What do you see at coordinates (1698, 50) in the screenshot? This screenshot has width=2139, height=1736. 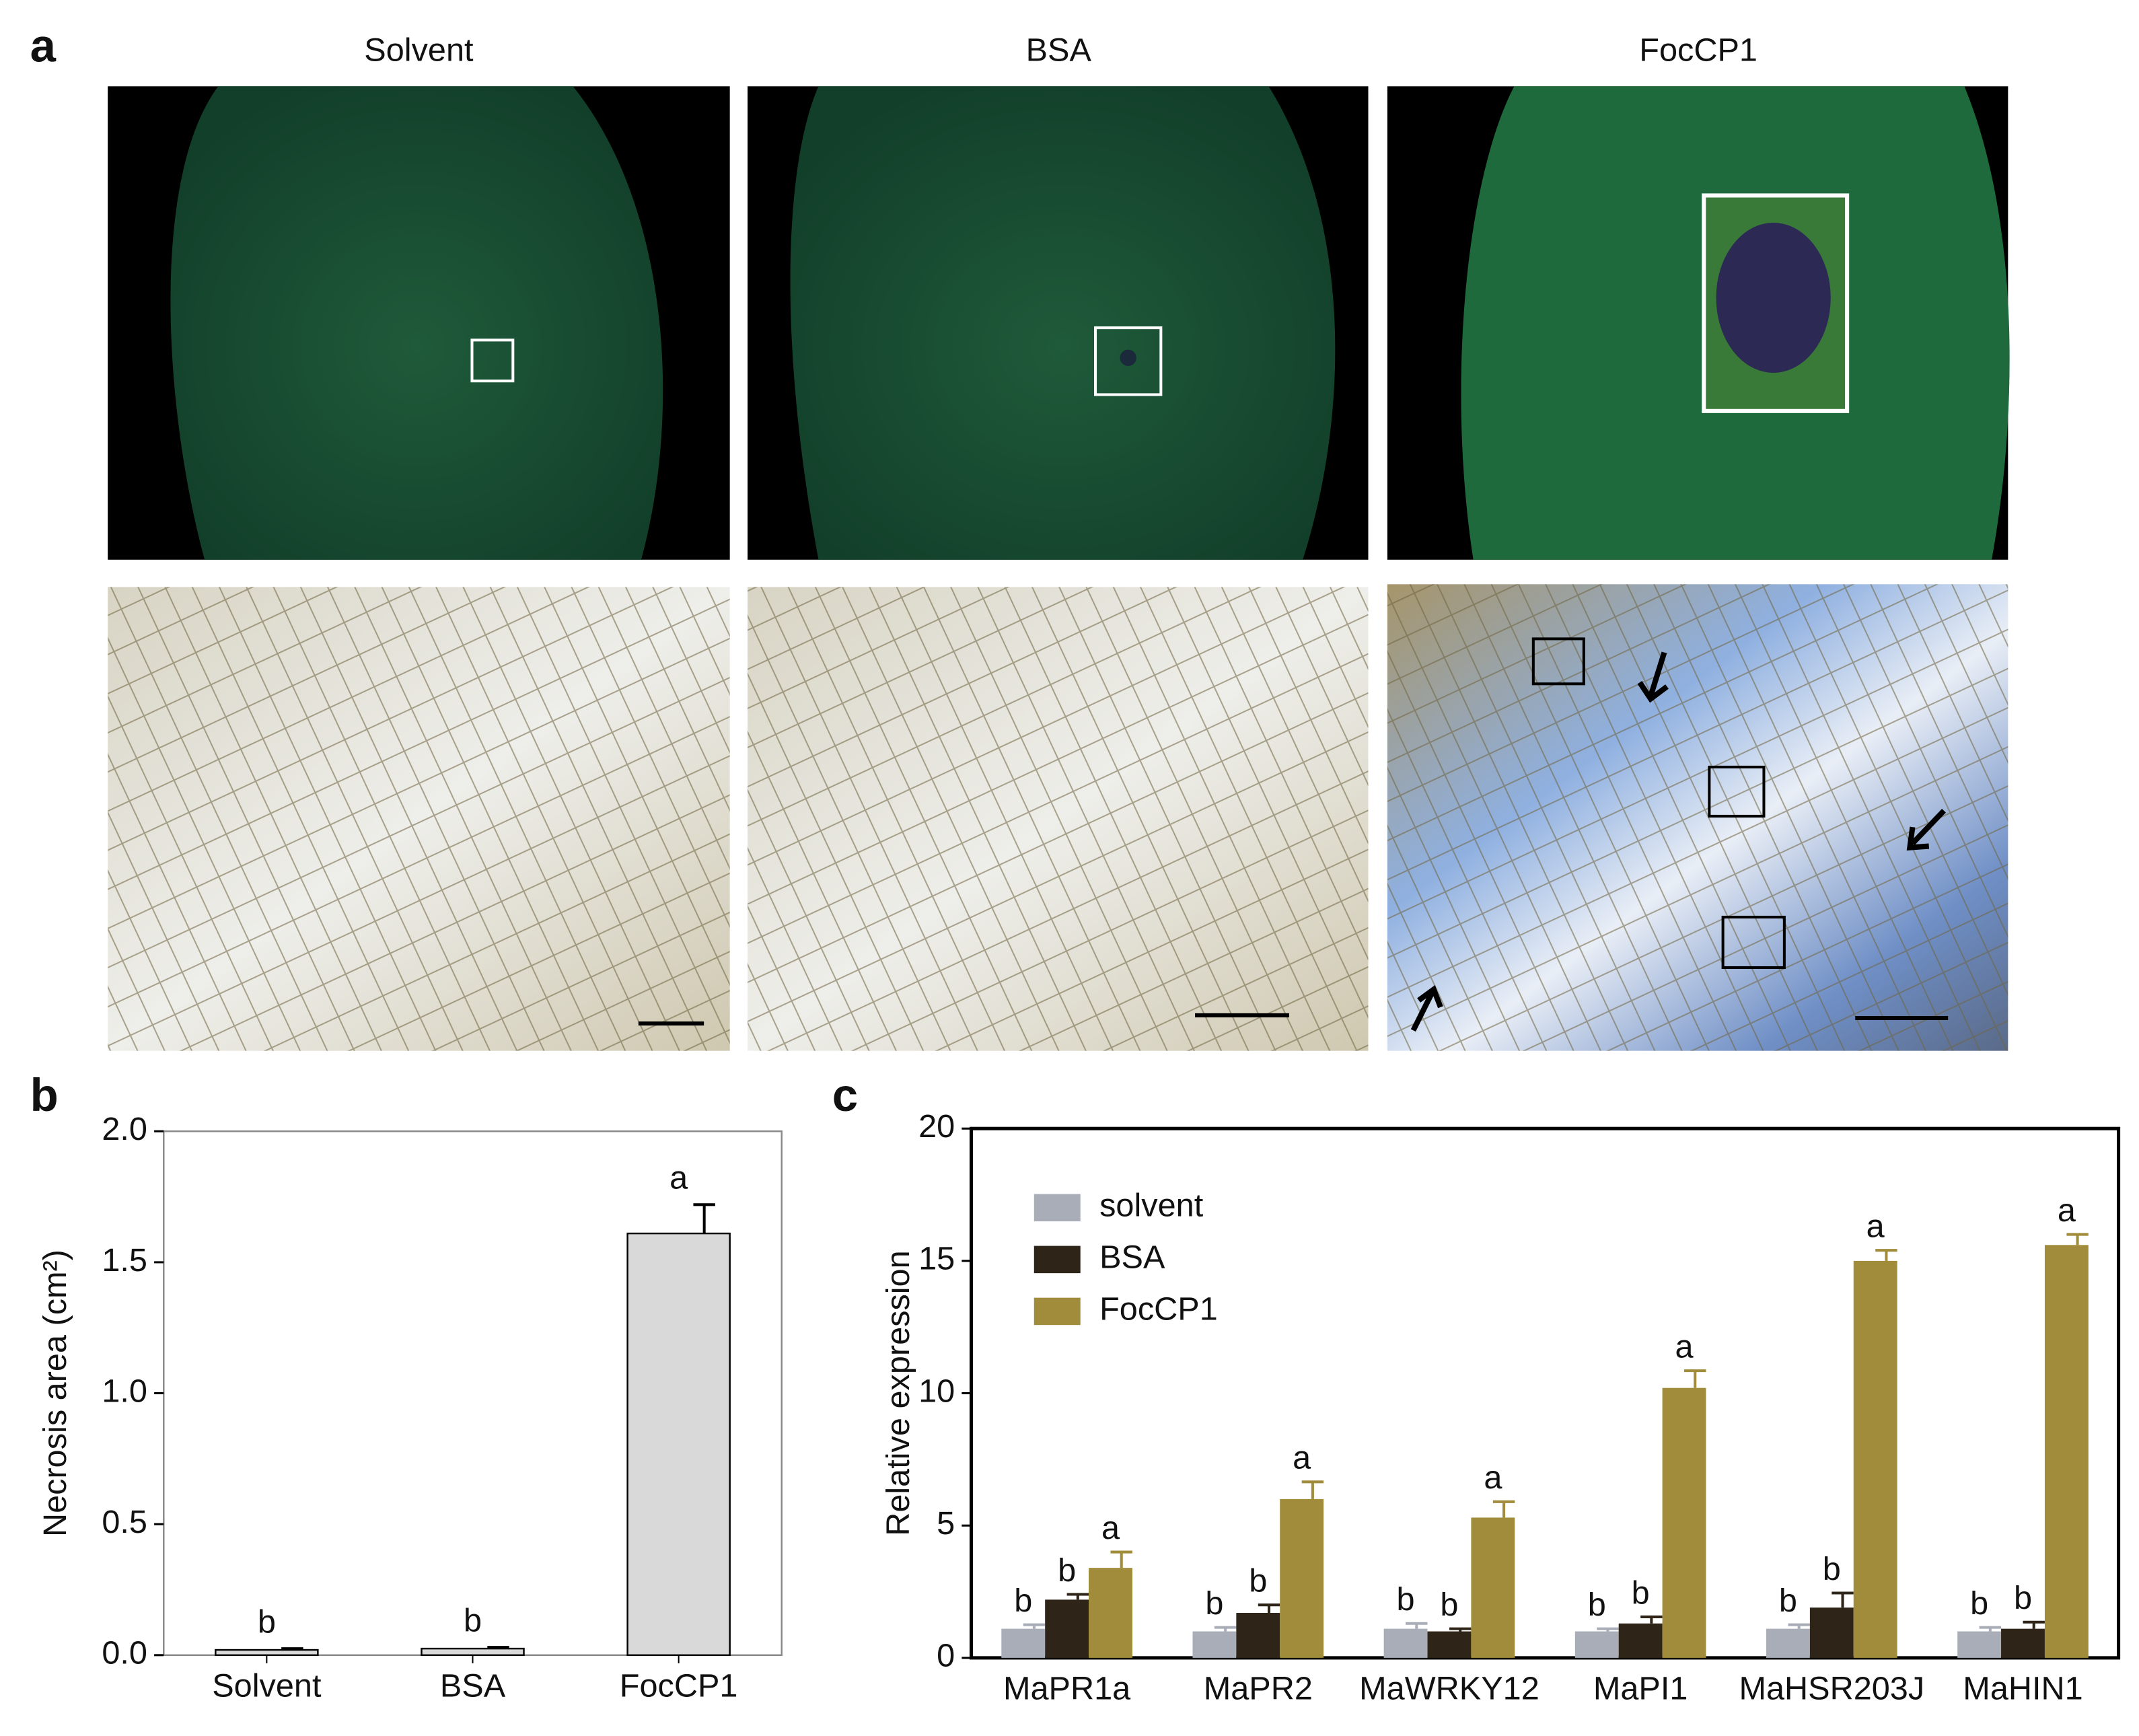 I see `column-title: FocCP1` at bounding box center [1698, 50].